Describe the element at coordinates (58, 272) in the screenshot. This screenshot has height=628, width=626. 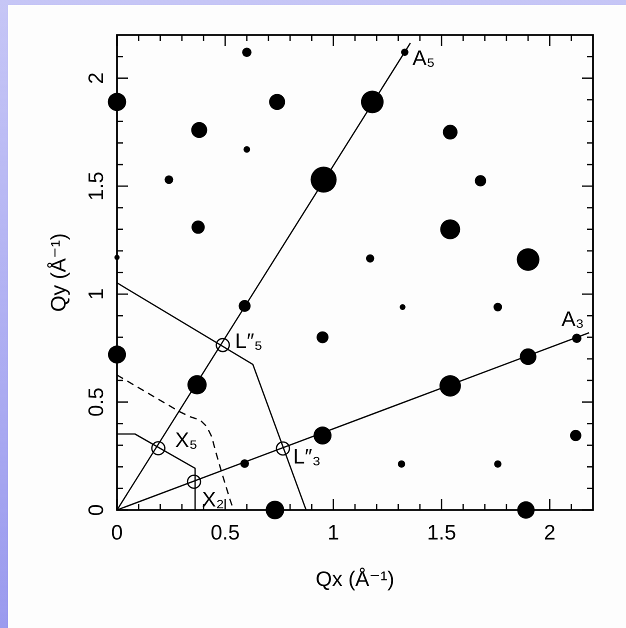
I see `y-axis-title: Qy (Å⁻¹)` at that location.